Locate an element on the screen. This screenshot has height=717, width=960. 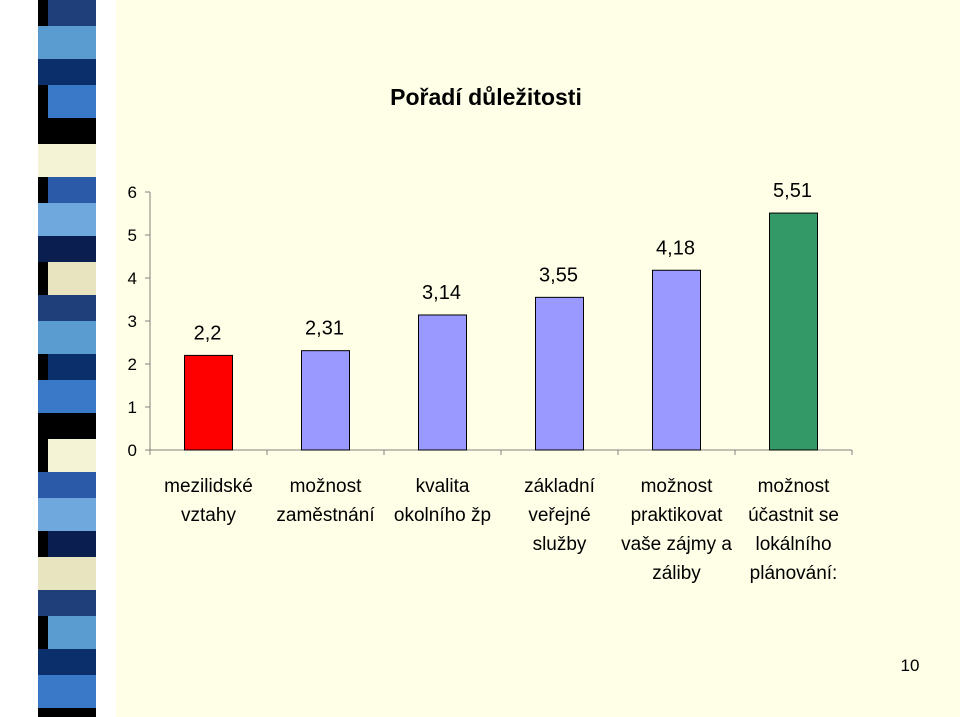
data-label: 4,18 is located at coordinates (675, 248).